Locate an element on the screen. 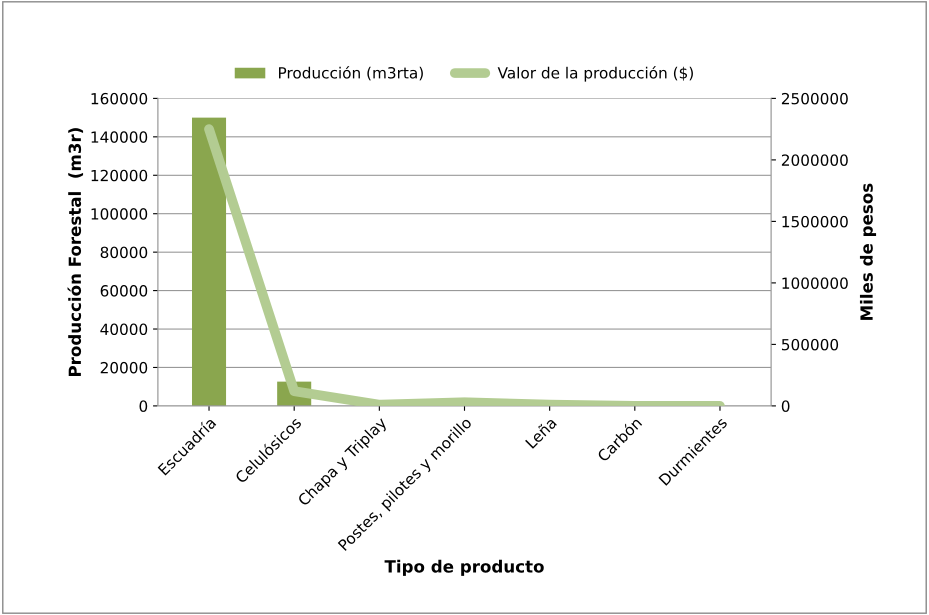 The width and height of the screenshot is (929, 615). y2-tick-label: 1500000 is located at coordinates (815, 222).